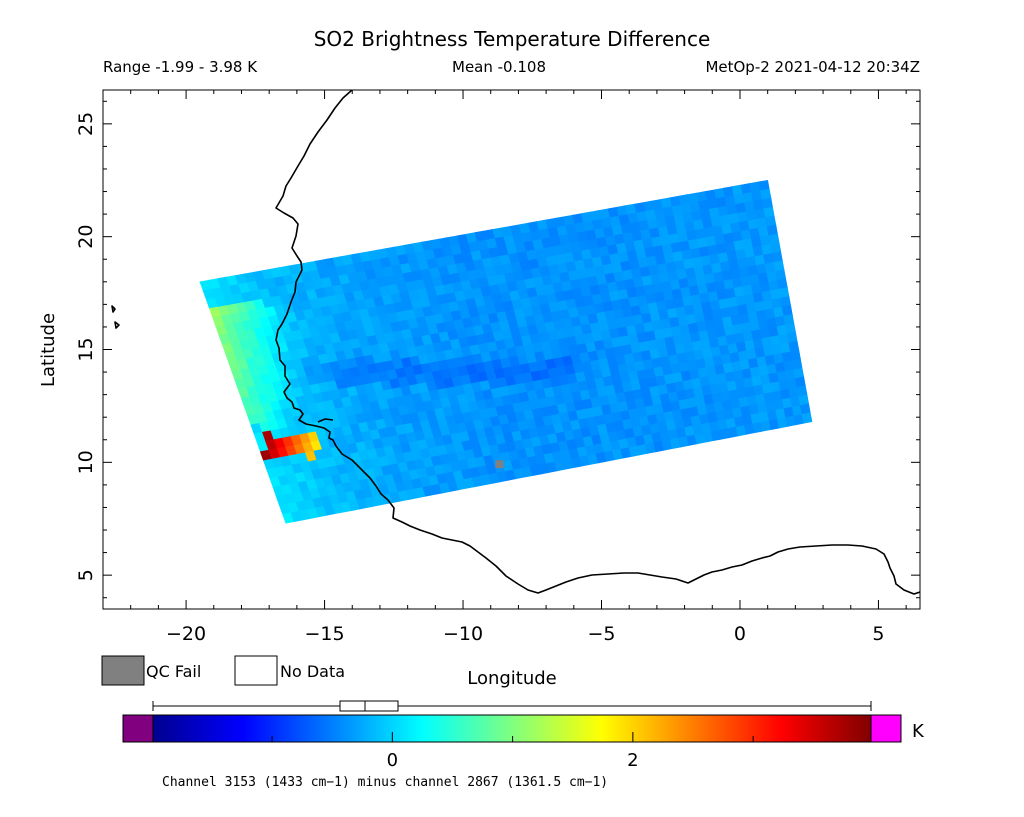 The height and width of the screenshot is (817, 1024). Describe the element at coordinates (173, 671) in the screenshot. I see `legend-label-qc-fail: QC Fail` at that location.